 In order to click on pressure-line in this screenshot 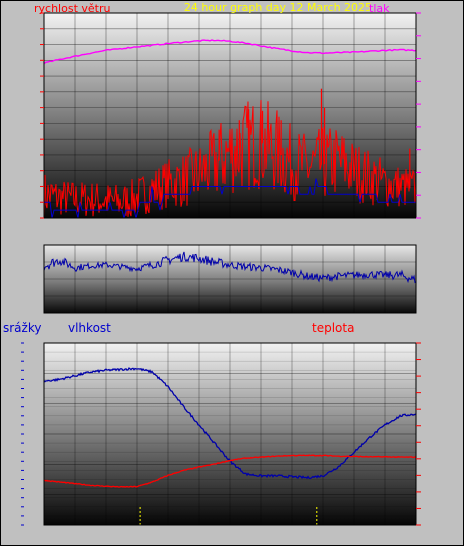, I will do `click(230, 52)`.